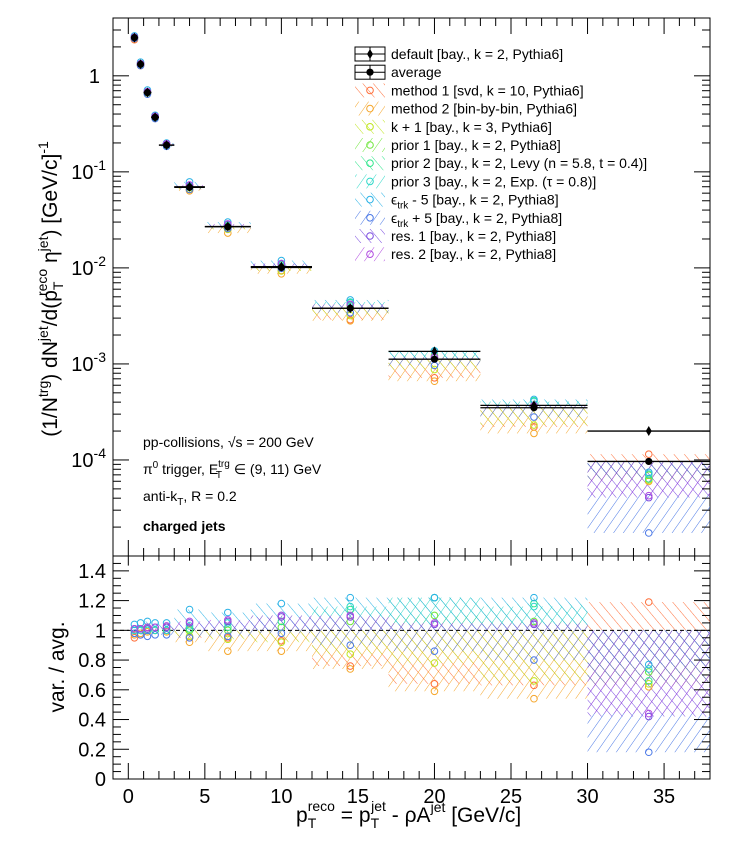 This screenshot has width=748, height=855. Describe the element at coordinates (92, 691) in the screenshot. I see `ratio-y-tick-label: 0.6` at that location.